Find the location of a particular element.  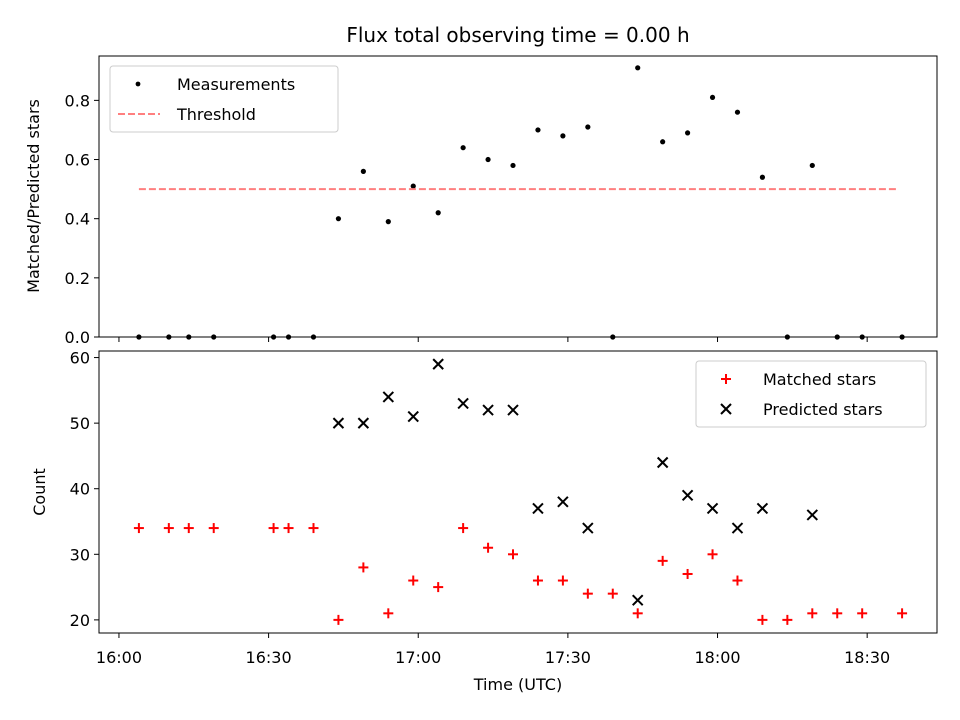

y-tick-label: 50 is located at coordinates (80, 423).